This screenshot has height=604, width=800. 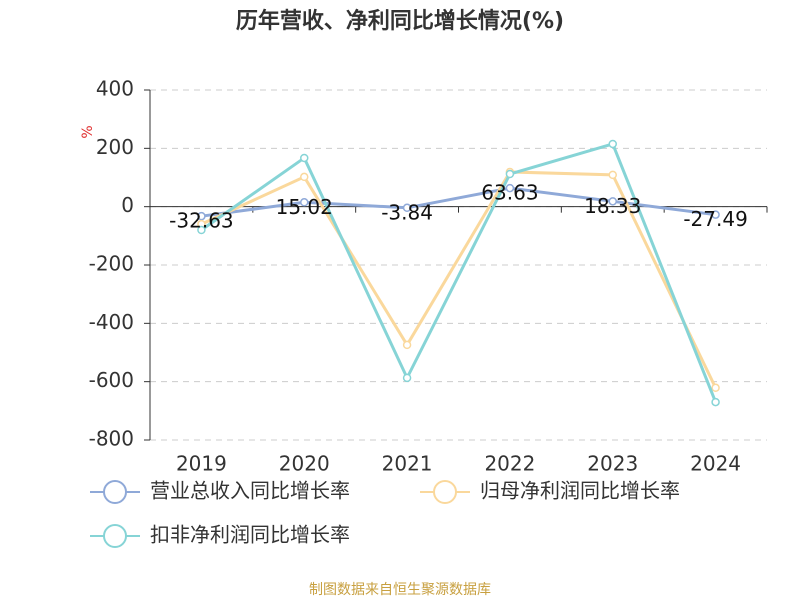 I want to click on chart-title: 历年营收、净利同比增长情况(%), so click(x=400, y=21).